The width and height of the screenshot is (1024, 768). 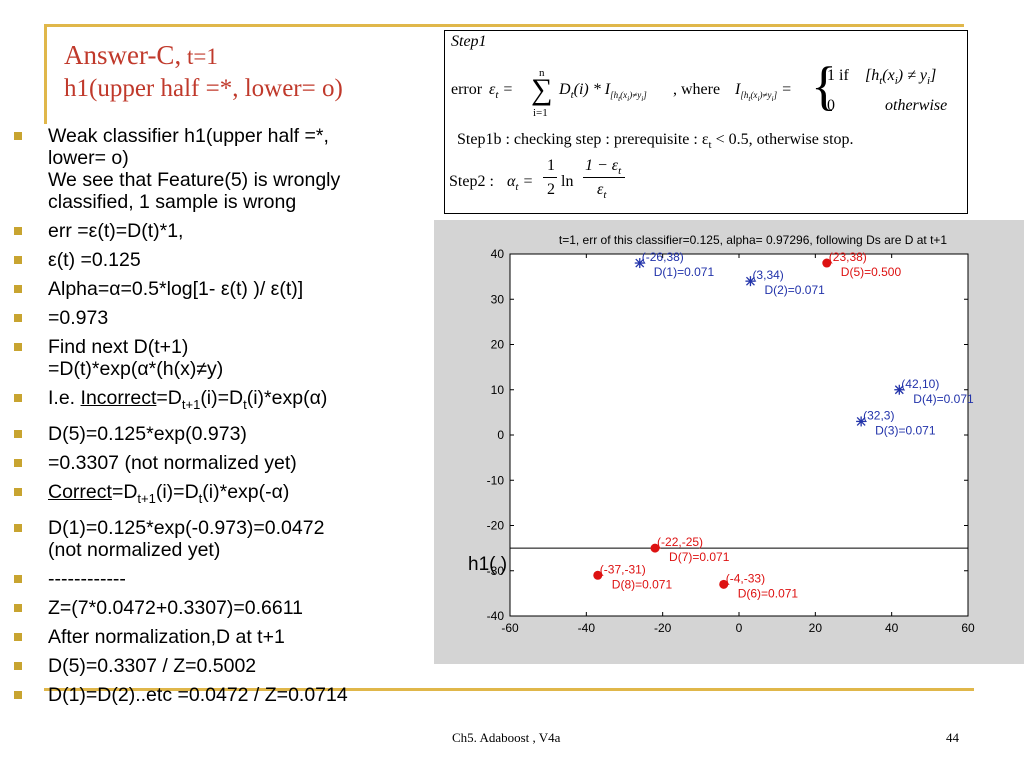 What do you see at coordinates (116, 231) in the screenshot?
I see `bullet-text: err =ε(t)=D(t)*1,` at bounding box center [116, 231].